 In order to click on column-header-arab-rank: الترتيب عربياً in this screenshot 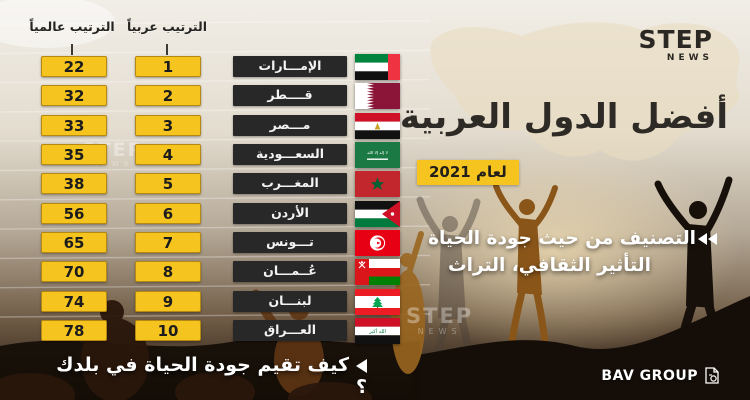, I will do `click(167, 26)`.